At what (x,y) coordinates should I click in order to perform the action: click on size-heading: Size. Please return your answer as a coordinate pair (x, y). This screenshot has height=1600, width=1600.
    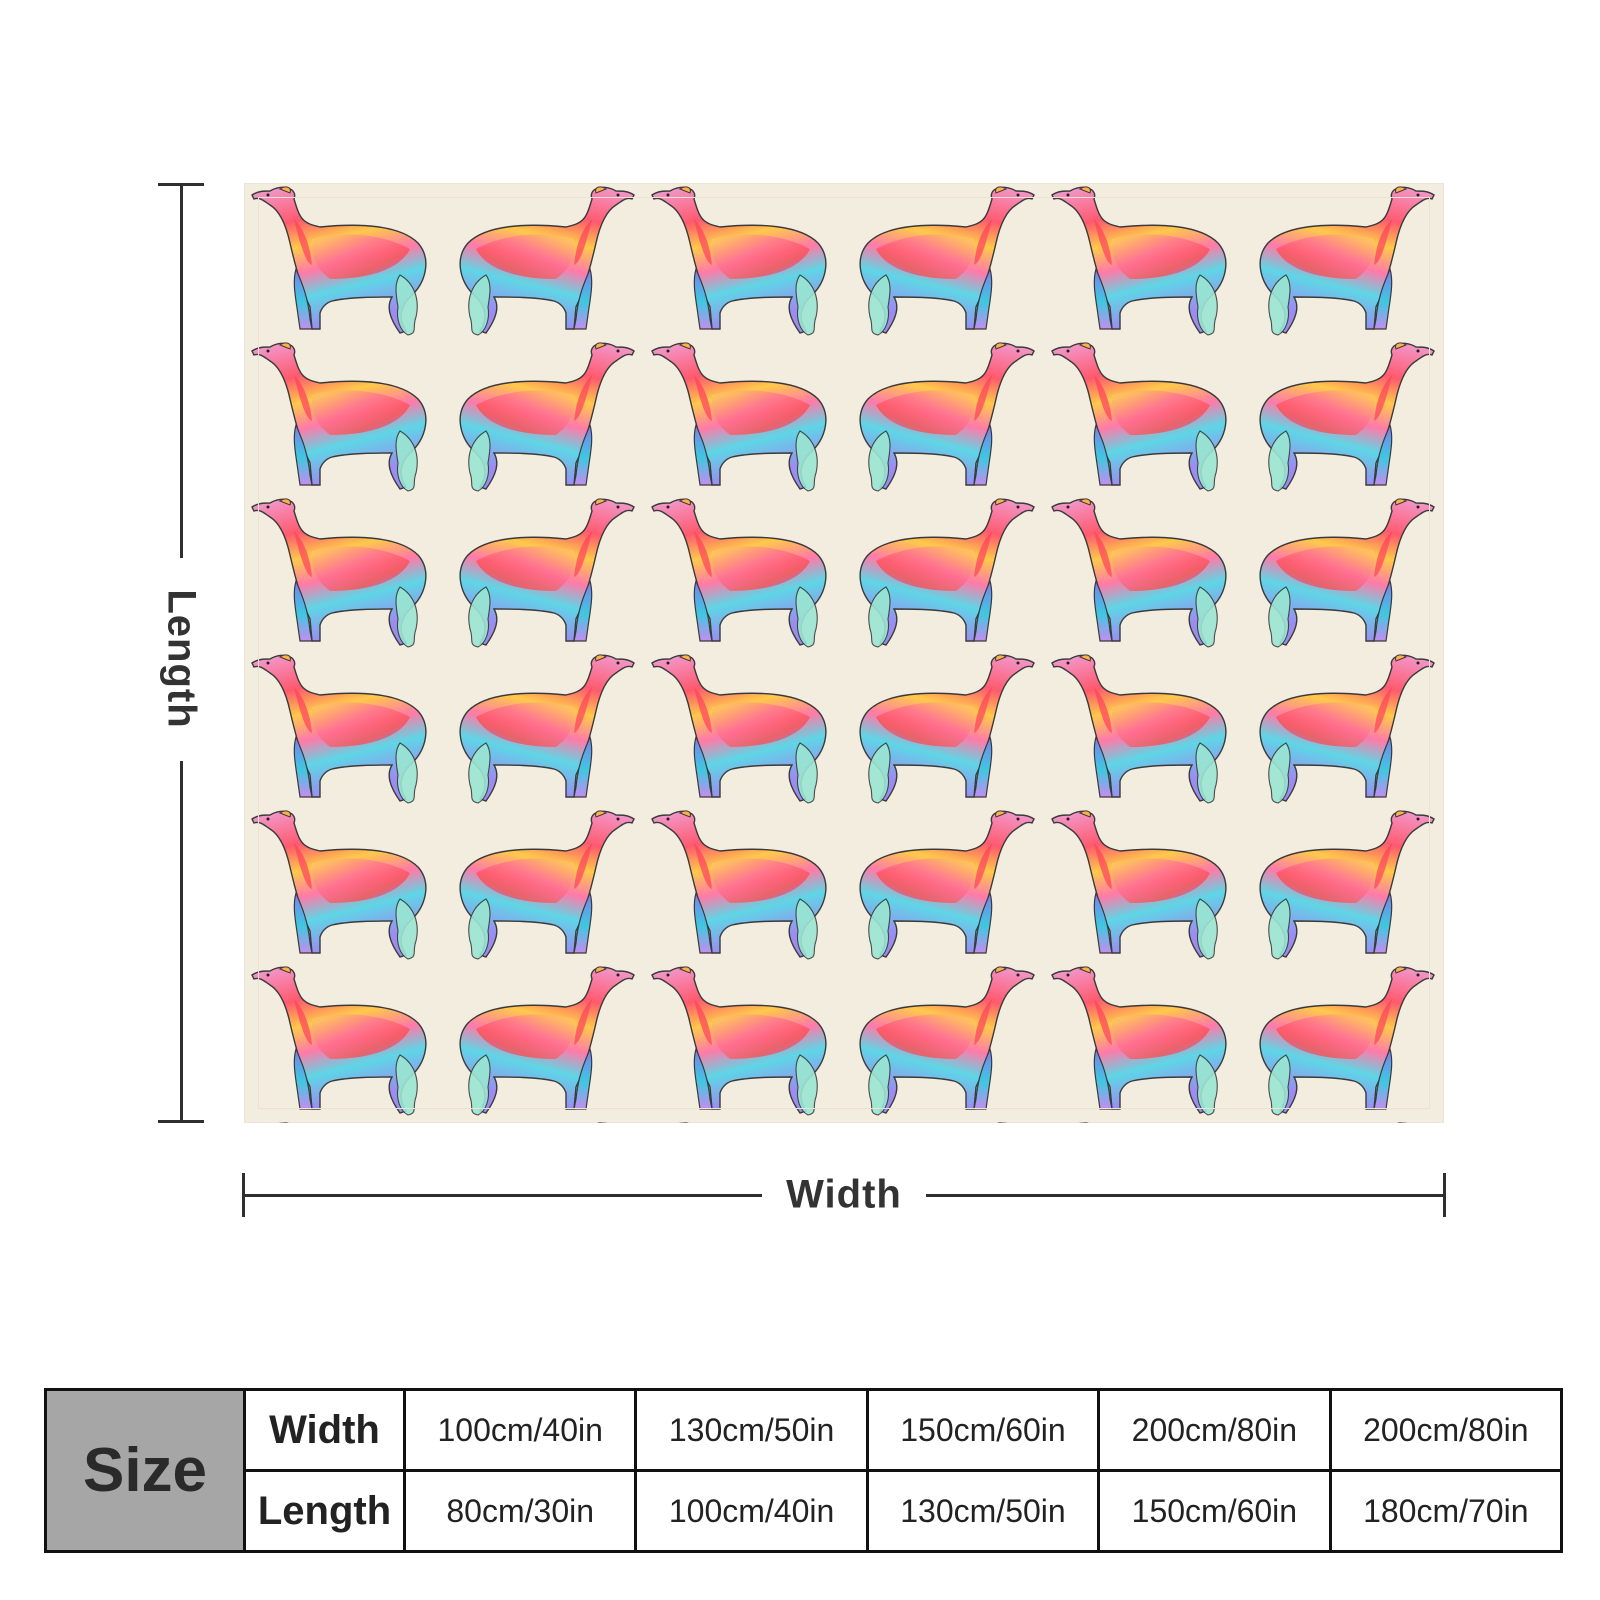
    Looking at the image, I should click on (145, 1470).